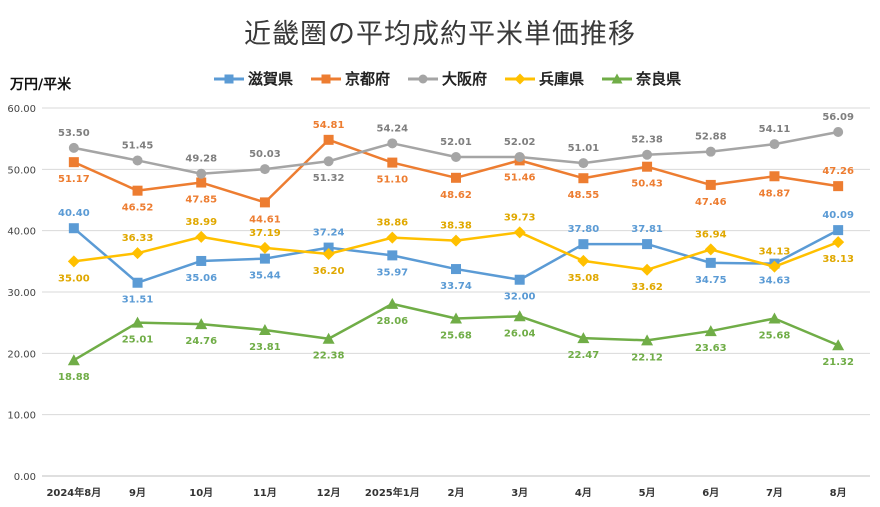  I want to click on data-label: 40.40, so click(74, 213).